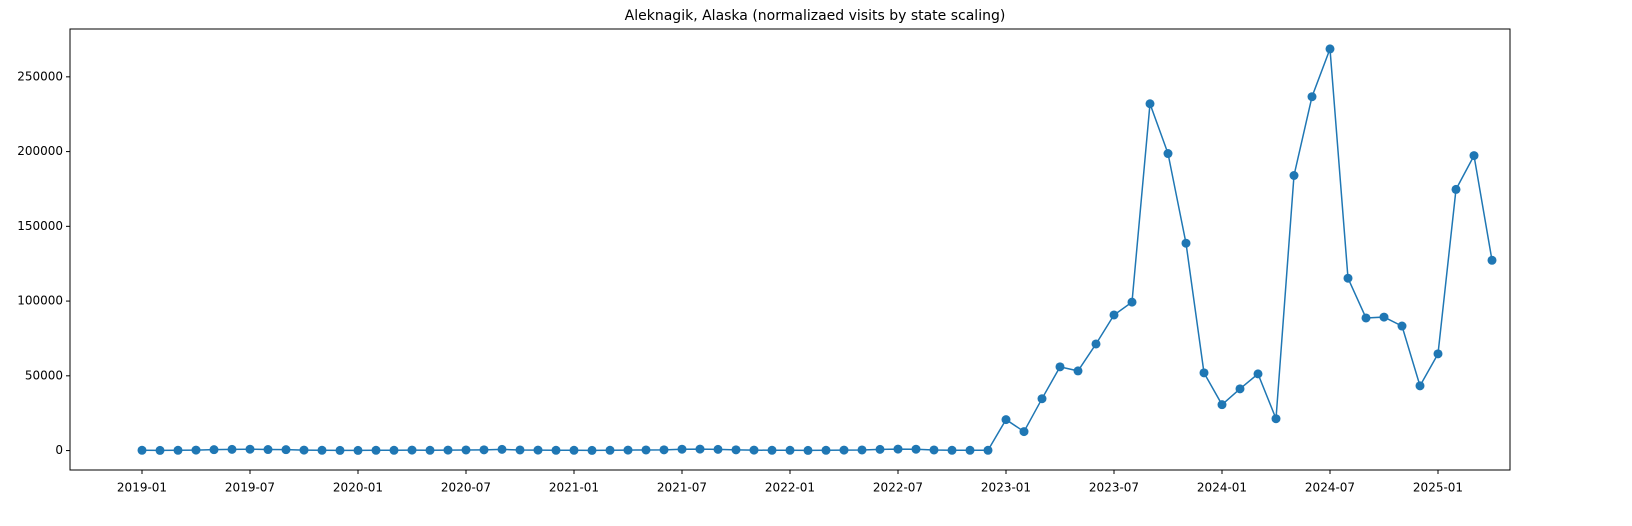 The height and width of the screenshot is (526, 1632). What do you see at coordinates (1222, 488) in the screenshot?
I see `x-tick-label: 2024-01` at bounding box center [1222, 488].